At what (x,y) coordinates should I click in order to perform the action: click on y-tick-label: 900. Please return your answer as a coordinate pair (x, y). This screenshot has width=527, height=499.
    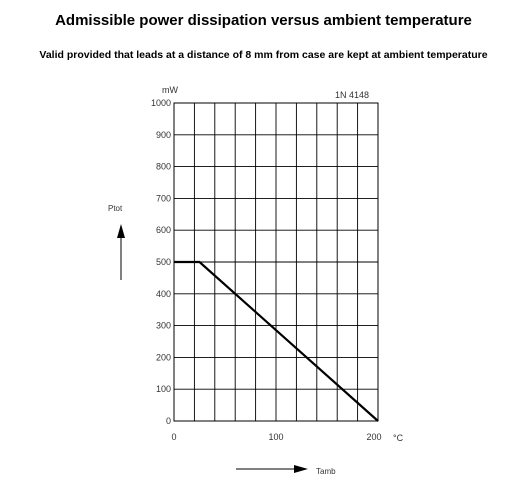
    Looking at the image, I should click on (163, 135).